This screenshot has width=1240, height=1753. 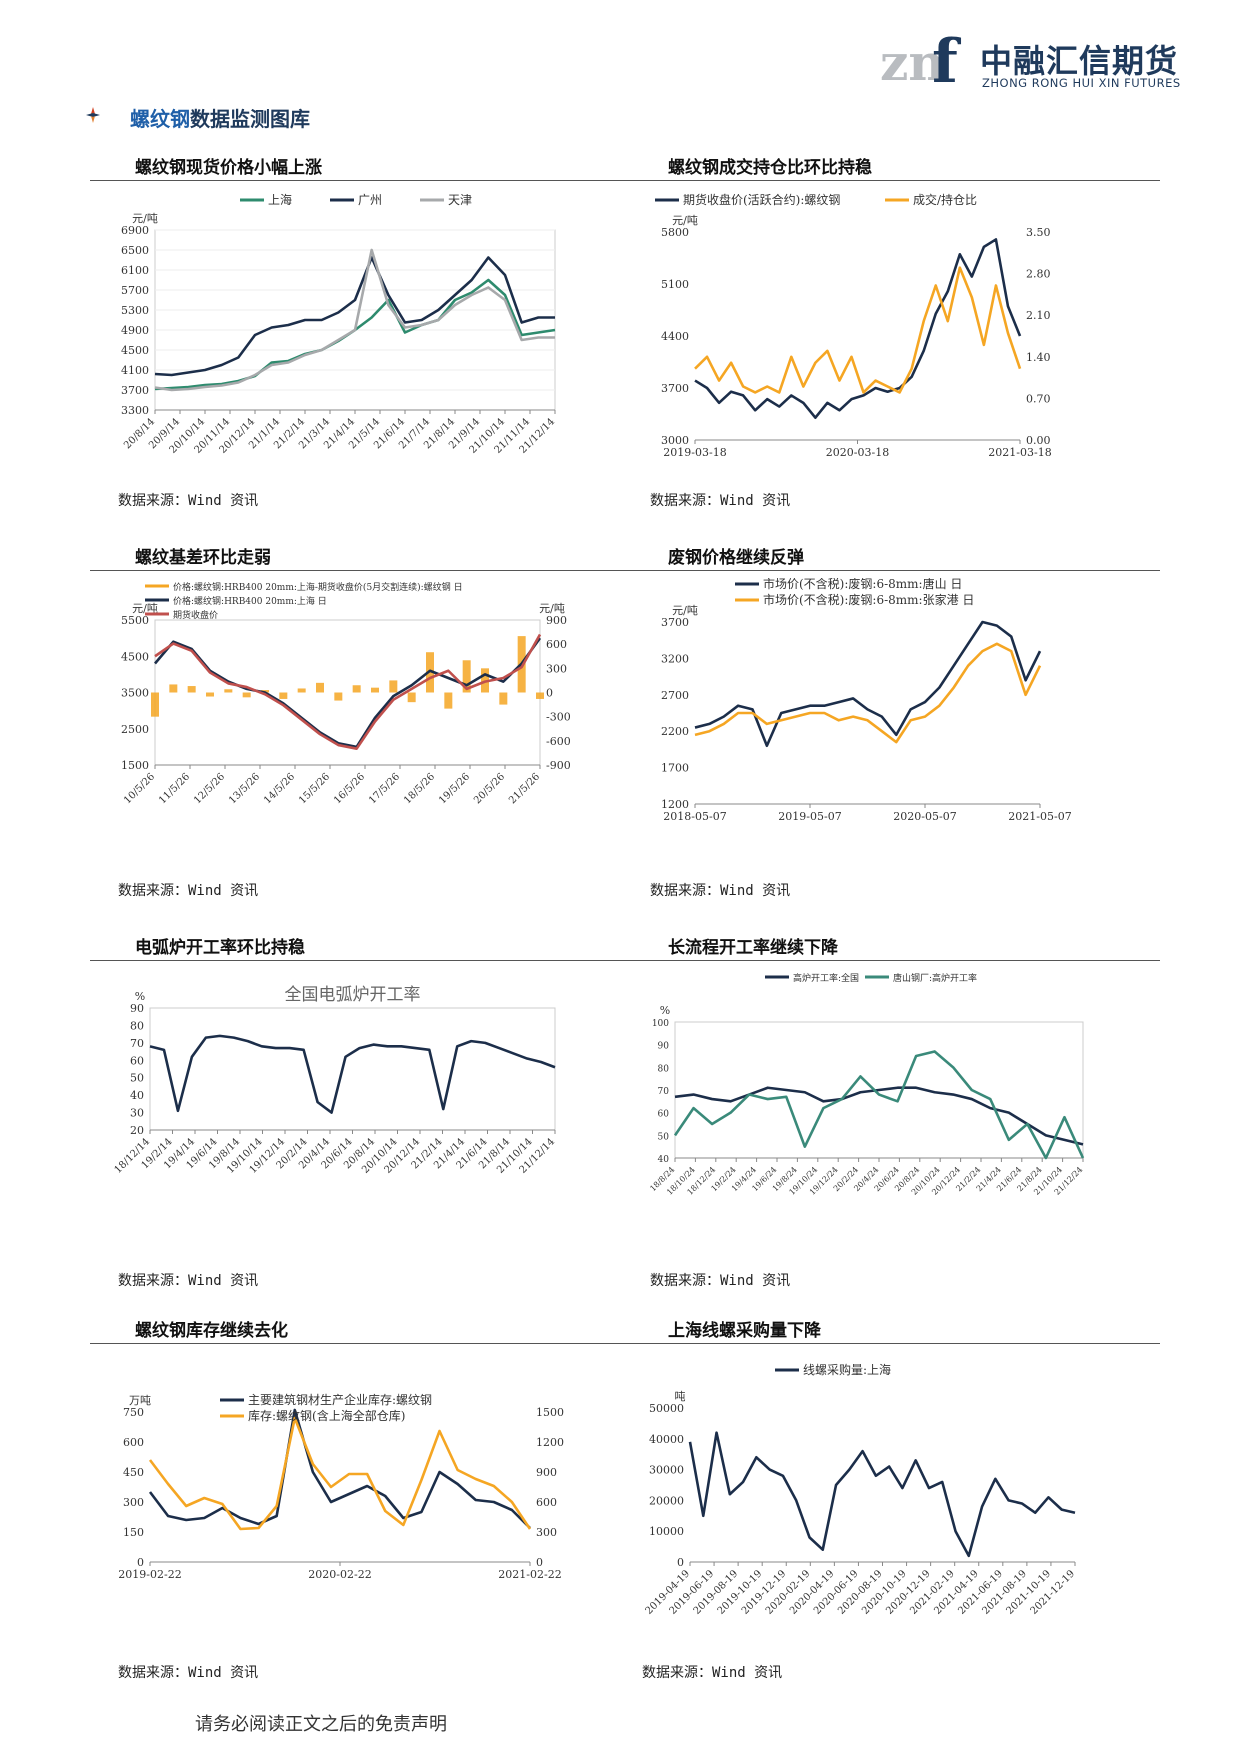 I want to click on figure-title-8: 上海线螺采购量下降, so click(x=744, y=1331).